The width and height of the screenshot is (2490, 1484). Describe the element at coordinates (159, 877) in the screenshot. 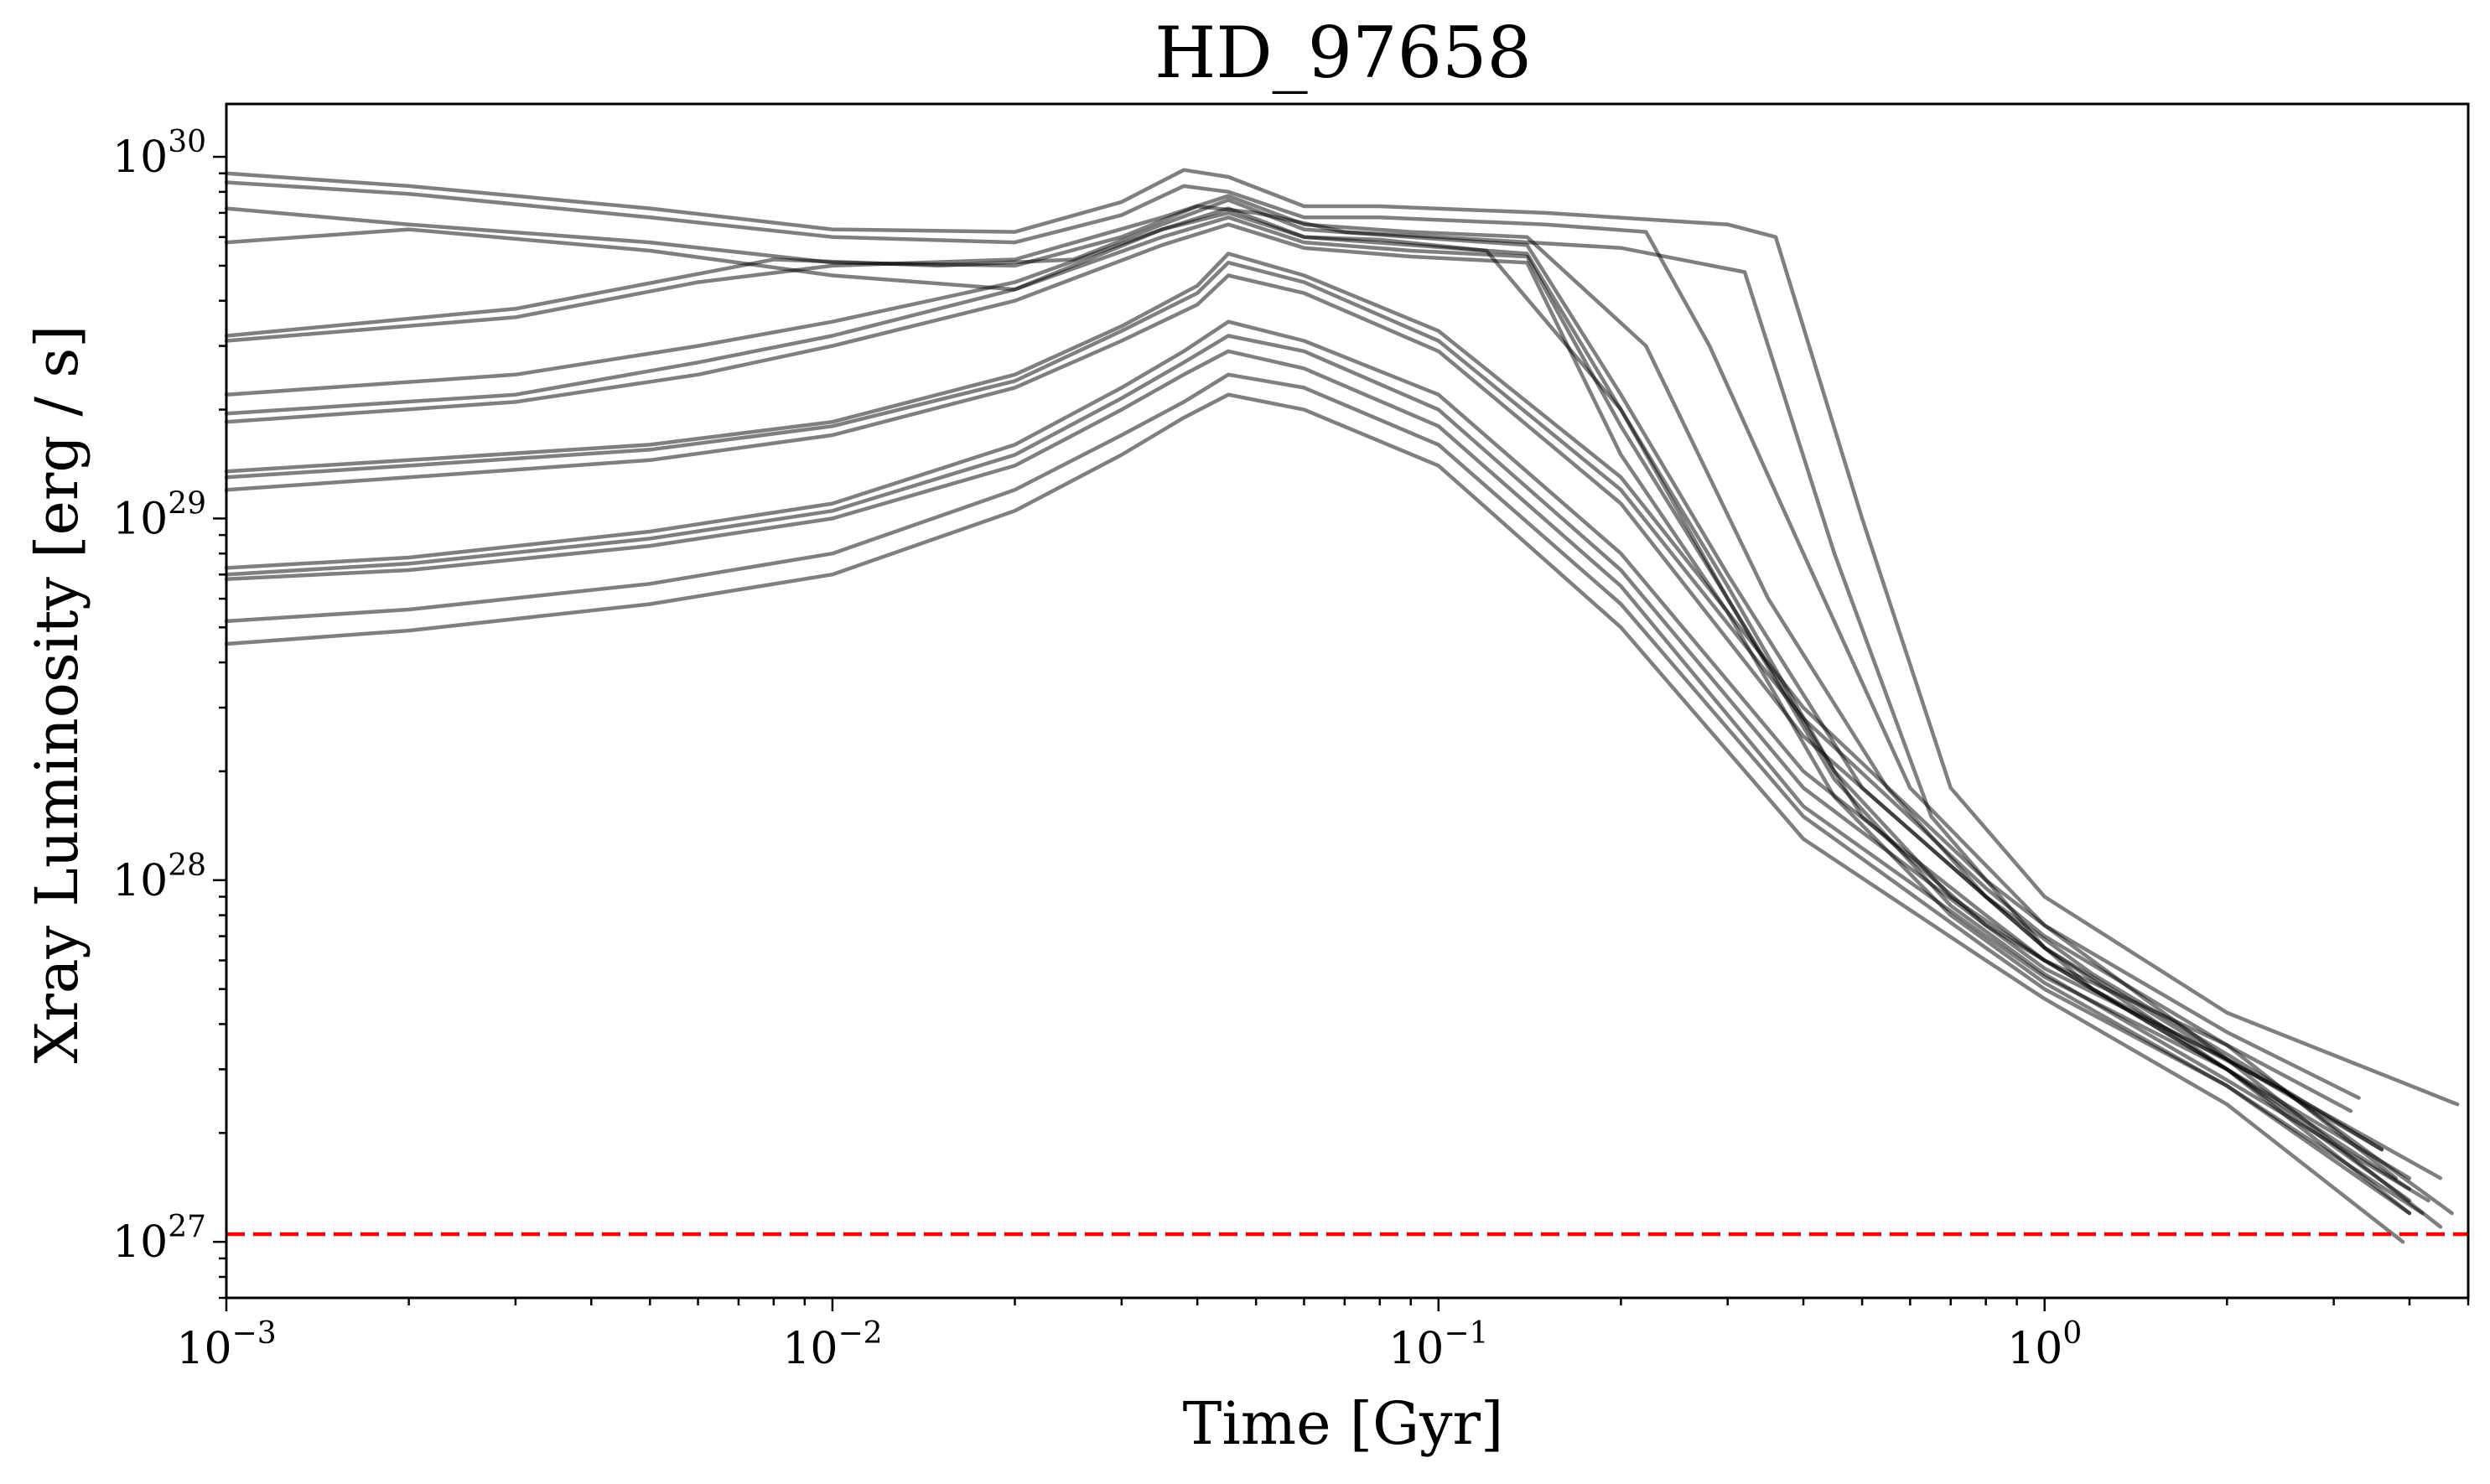

I see `y-tick-label: 1028` at that location.